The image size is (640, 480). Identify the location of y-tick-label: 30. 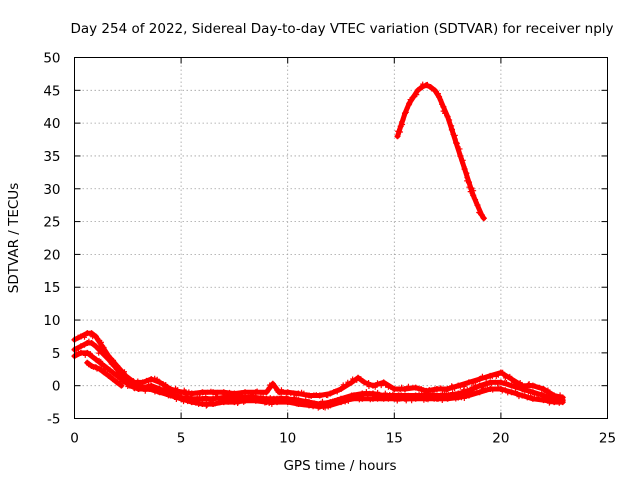
(51, 190).